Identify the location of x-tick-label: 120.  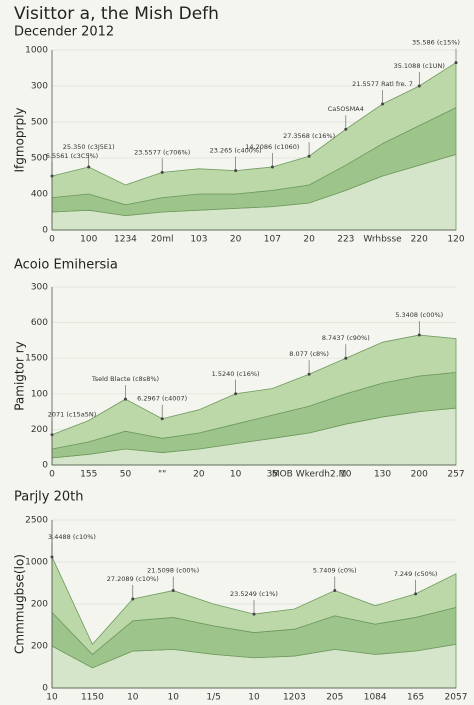
(455, 240).